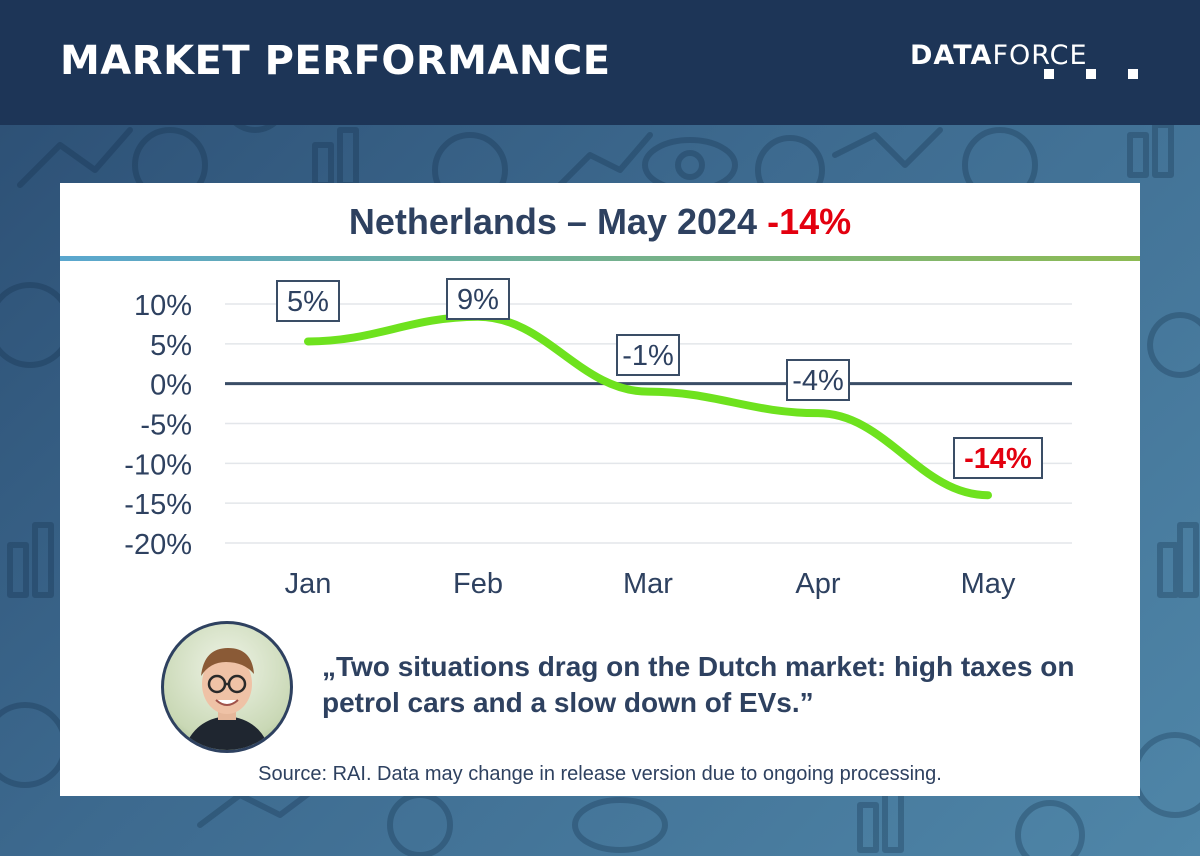  Describe the element at coordinates (1091, 74) in the screenshot. I see `logo-dots-icon` at that location.